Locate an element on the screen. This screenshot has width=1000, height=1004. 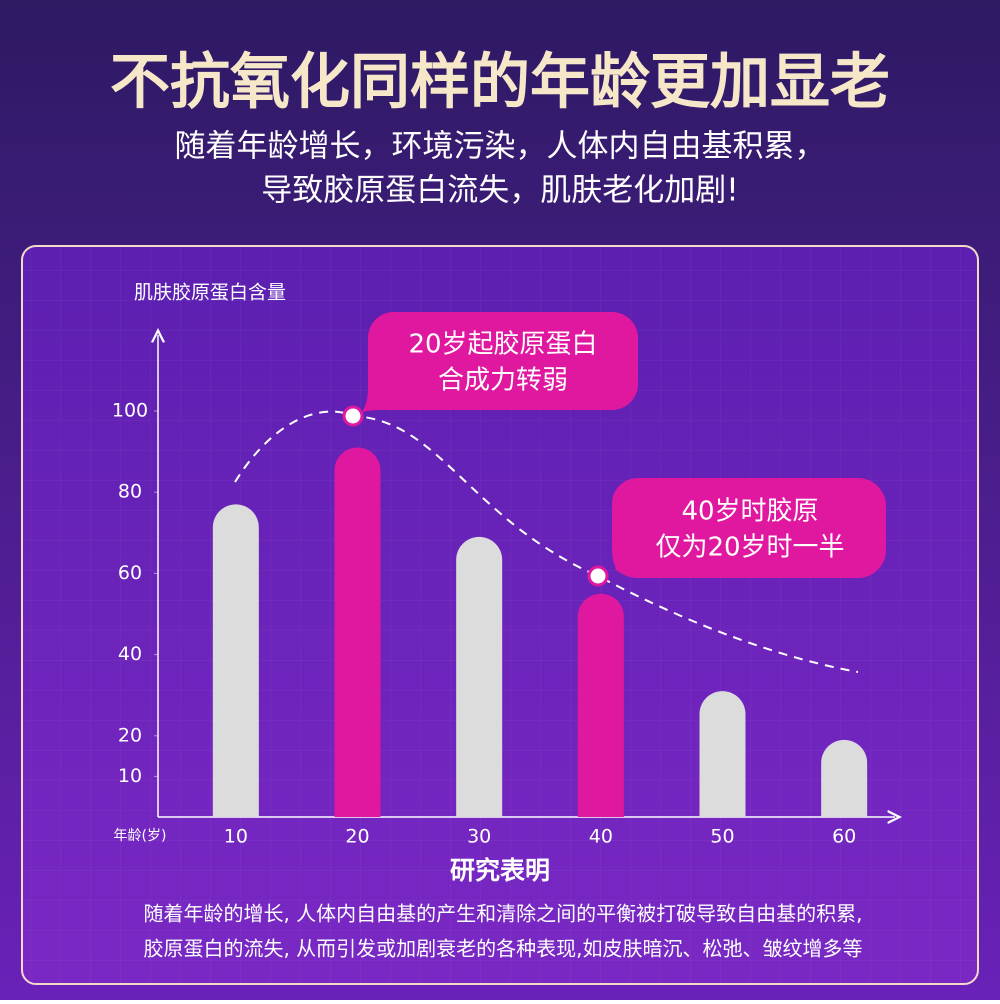
callout-text: 仅为20岁时一半 is located at coordinates (749, 548).